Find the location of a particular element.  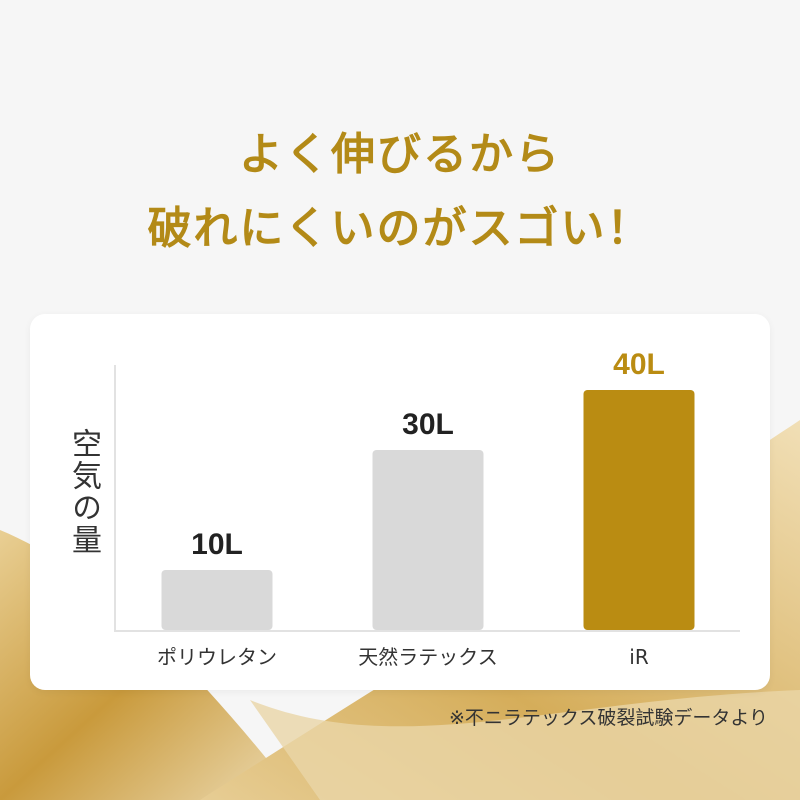

footnote: ※不ニラテックス破裂試験データより is located at coordinates (608, 718).